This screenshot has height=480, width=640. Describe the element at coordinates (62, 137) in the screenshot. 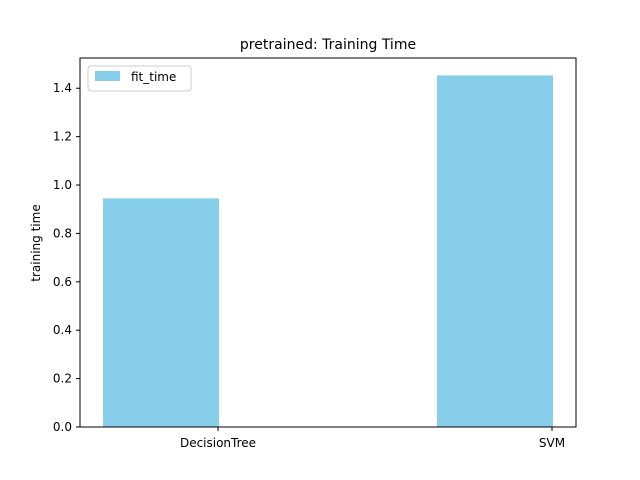

I see `y-tick-label: 1.2` at that location.